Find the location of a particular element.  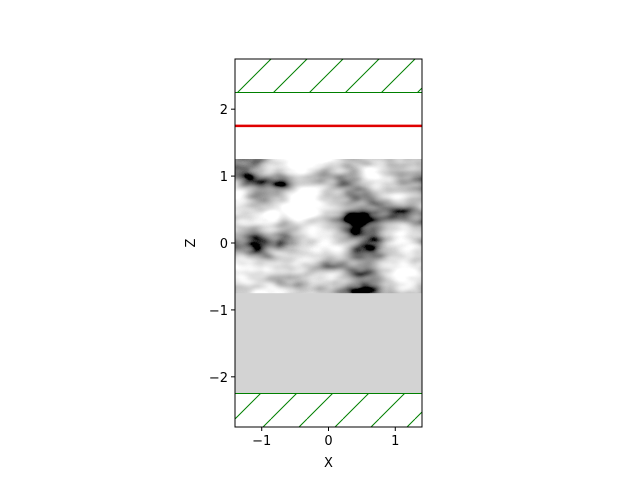

x-tick-label: 0 is located at coordinates (328, 441).